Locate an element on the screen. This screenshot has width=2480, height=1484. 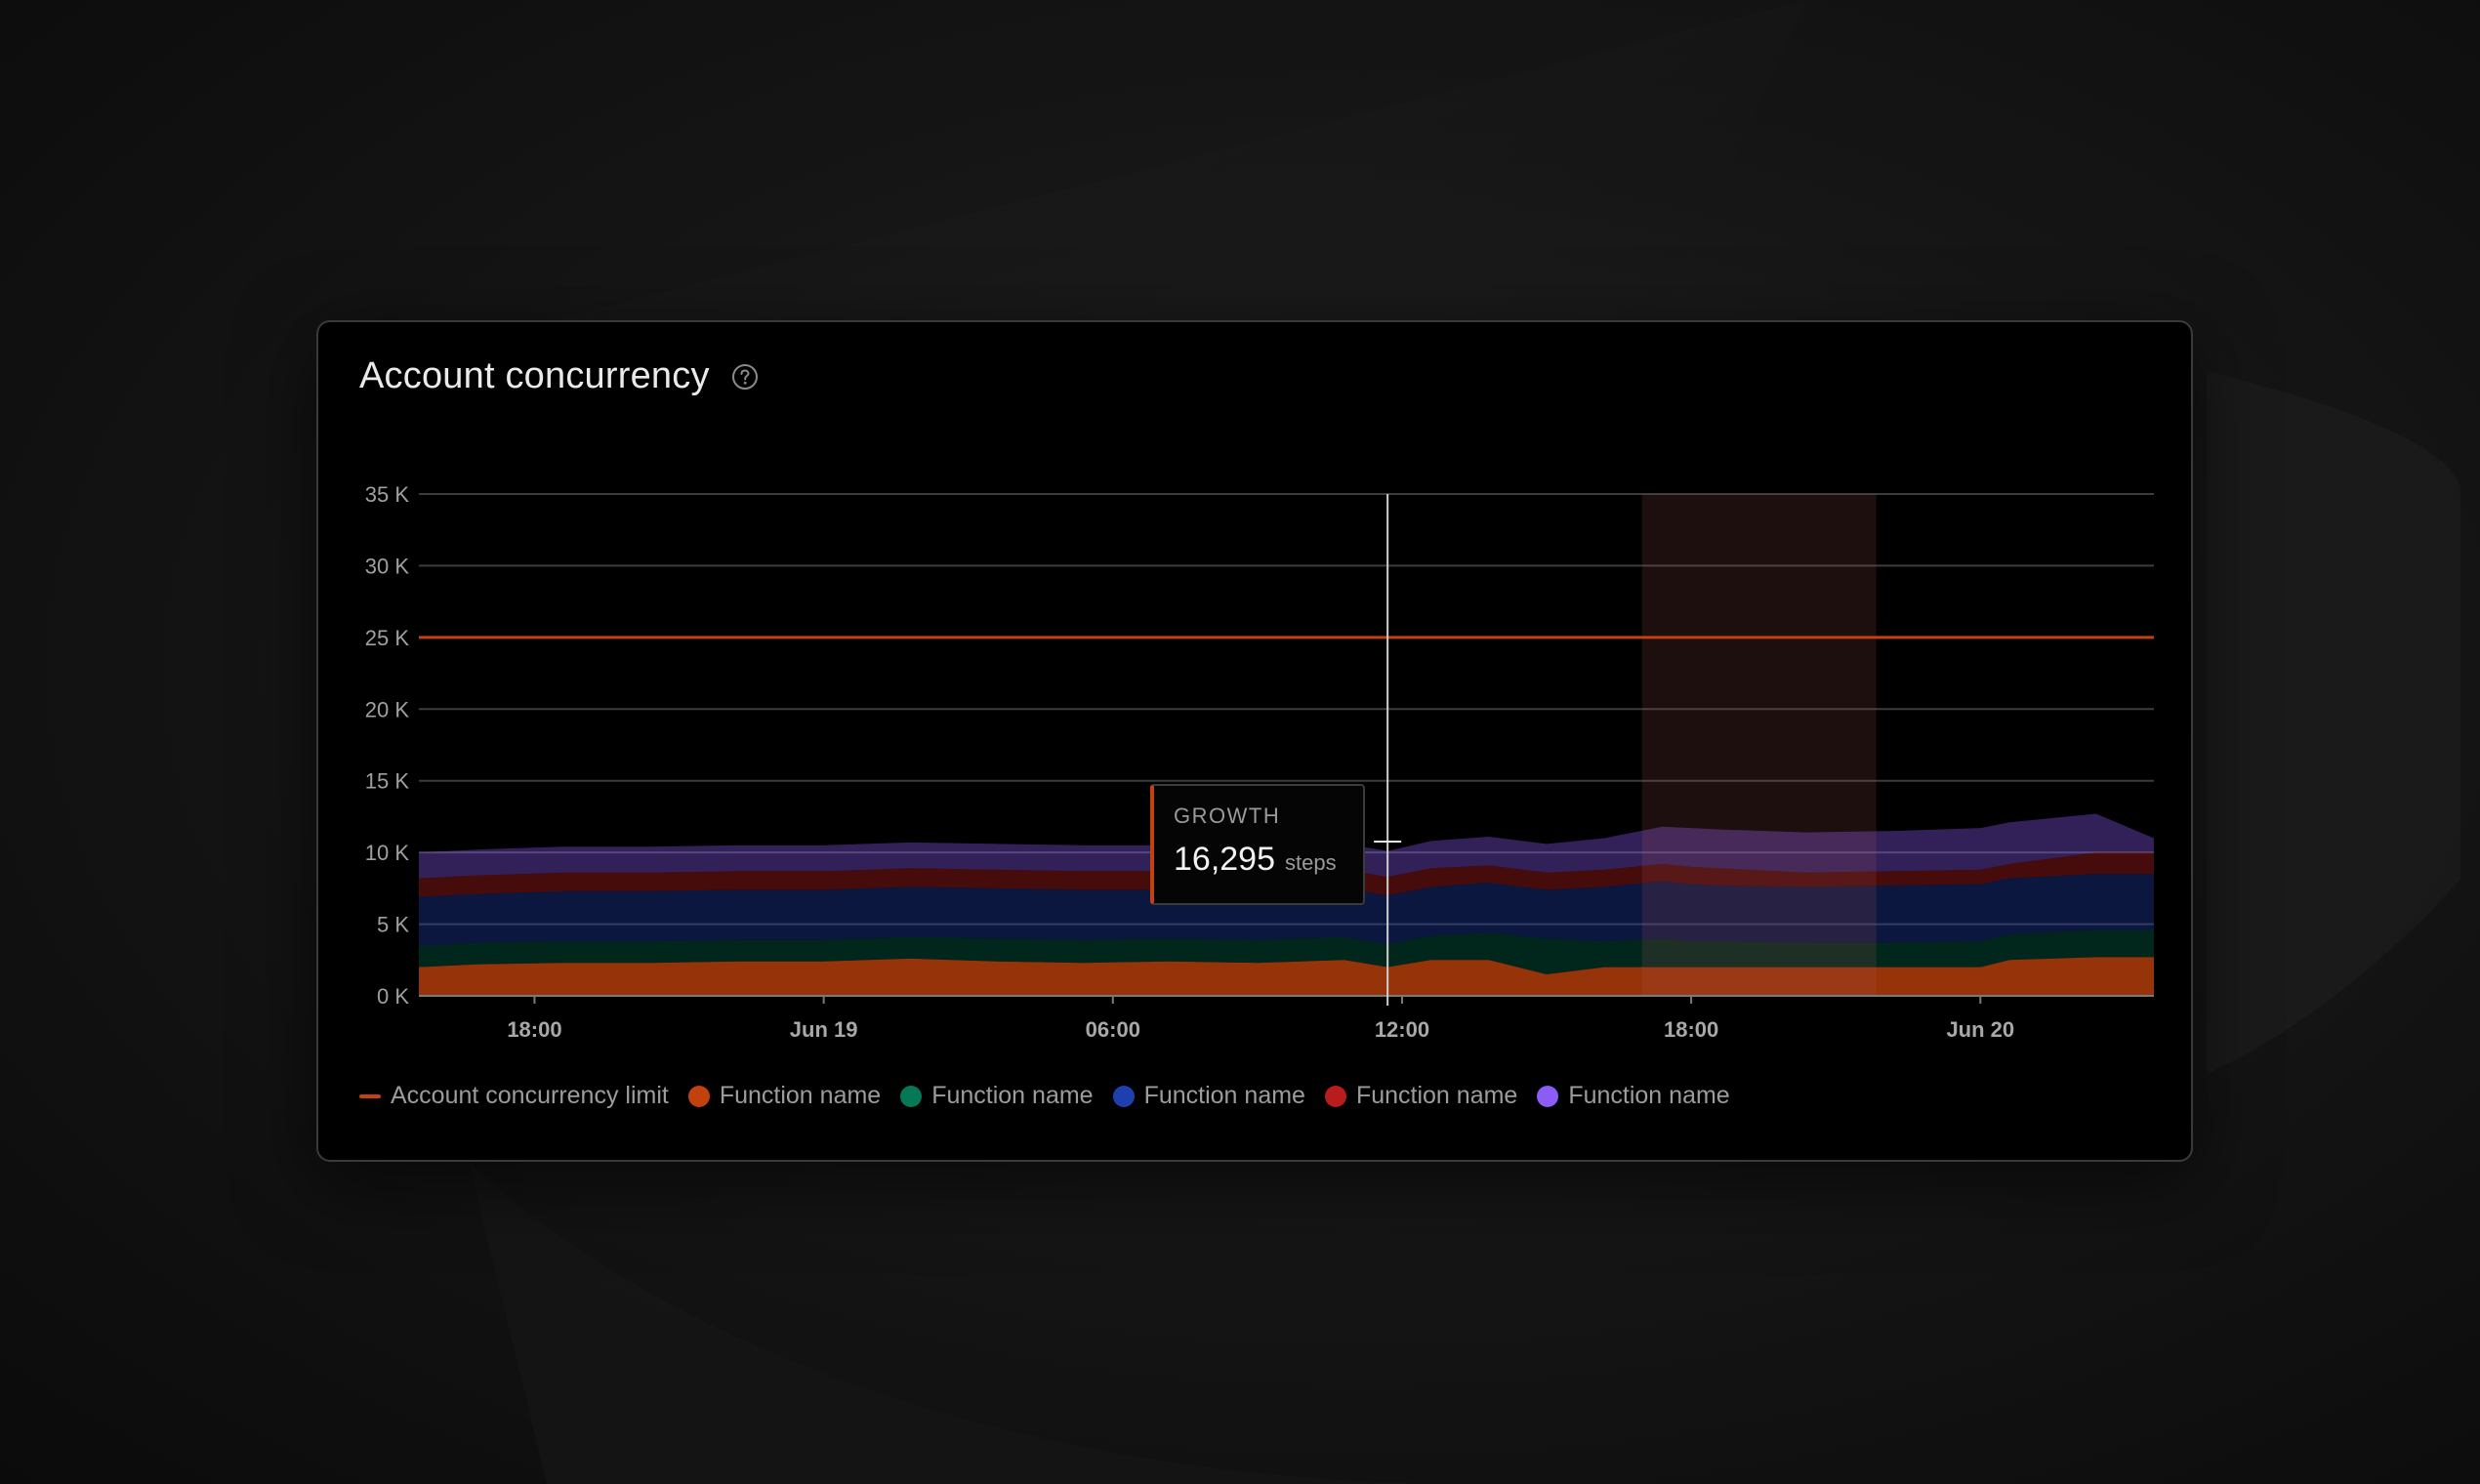
chart-tooltip: GROWTH 16,295 steps is located at coordinates (1257, 845).